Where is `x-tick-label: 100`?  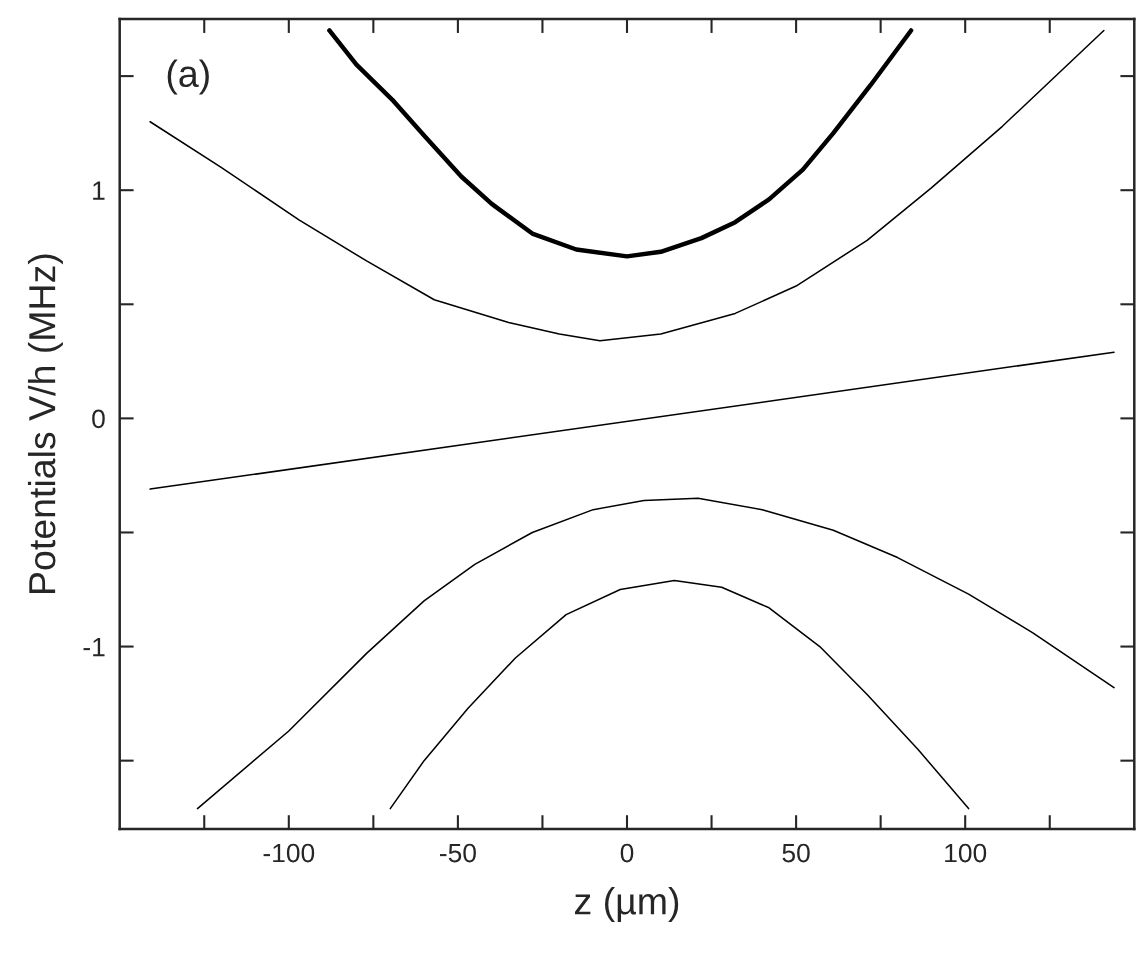 x-tick-label: 100 is located at coordinates (966, 853).